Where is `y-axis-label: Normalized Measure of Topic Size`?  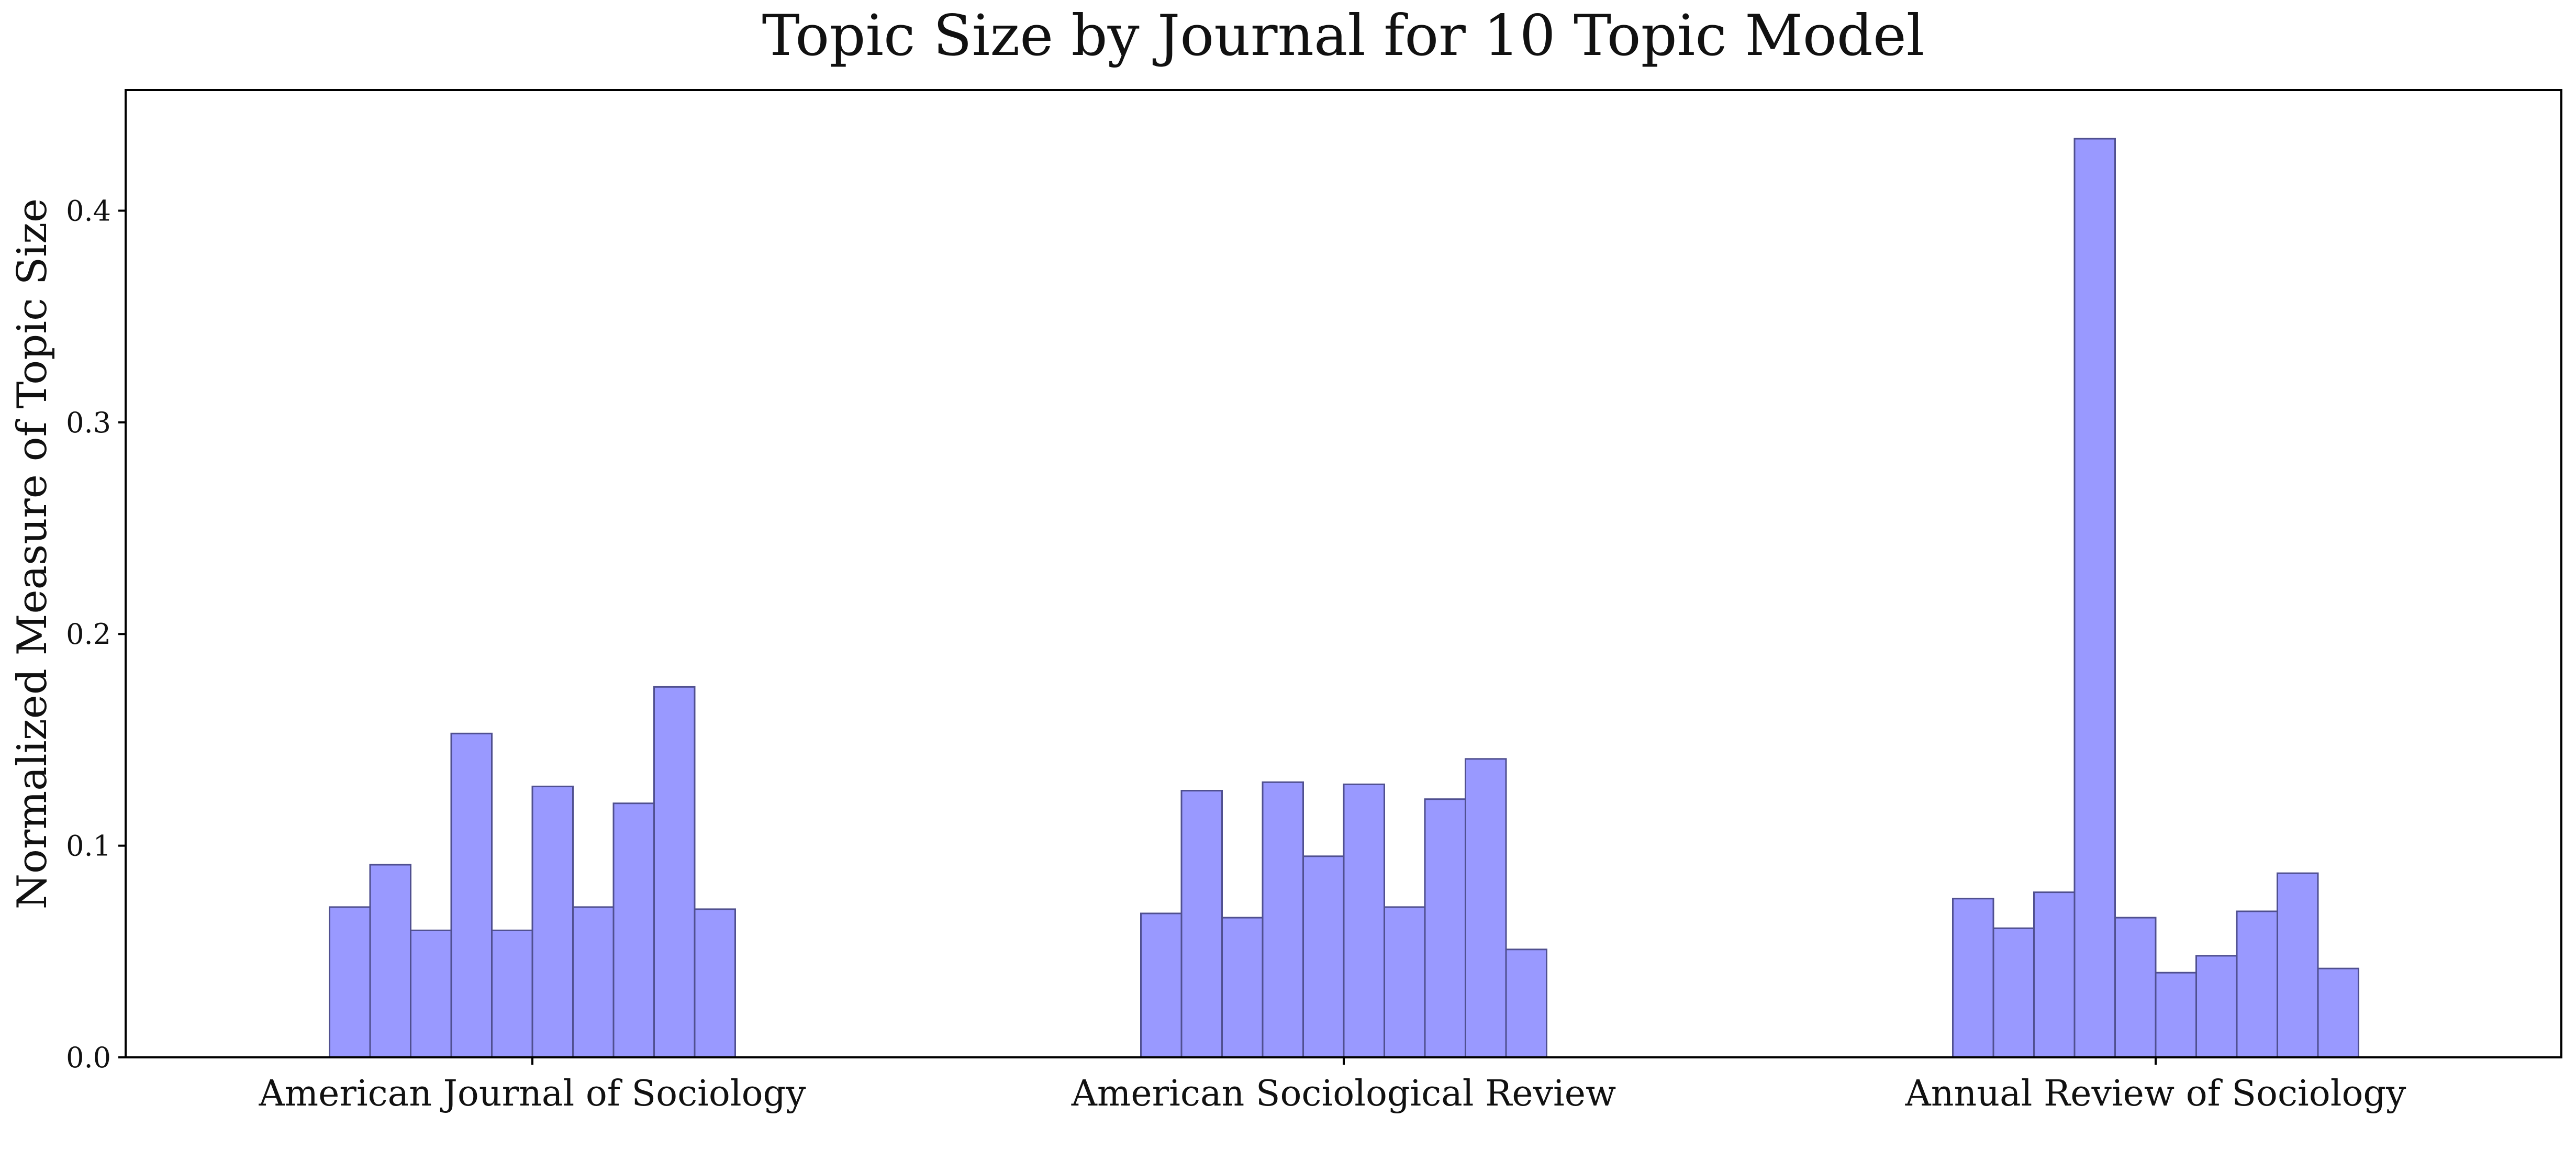 y-axis-label: Normalized Measure of Topic Size is located at coordinates (32, 553).